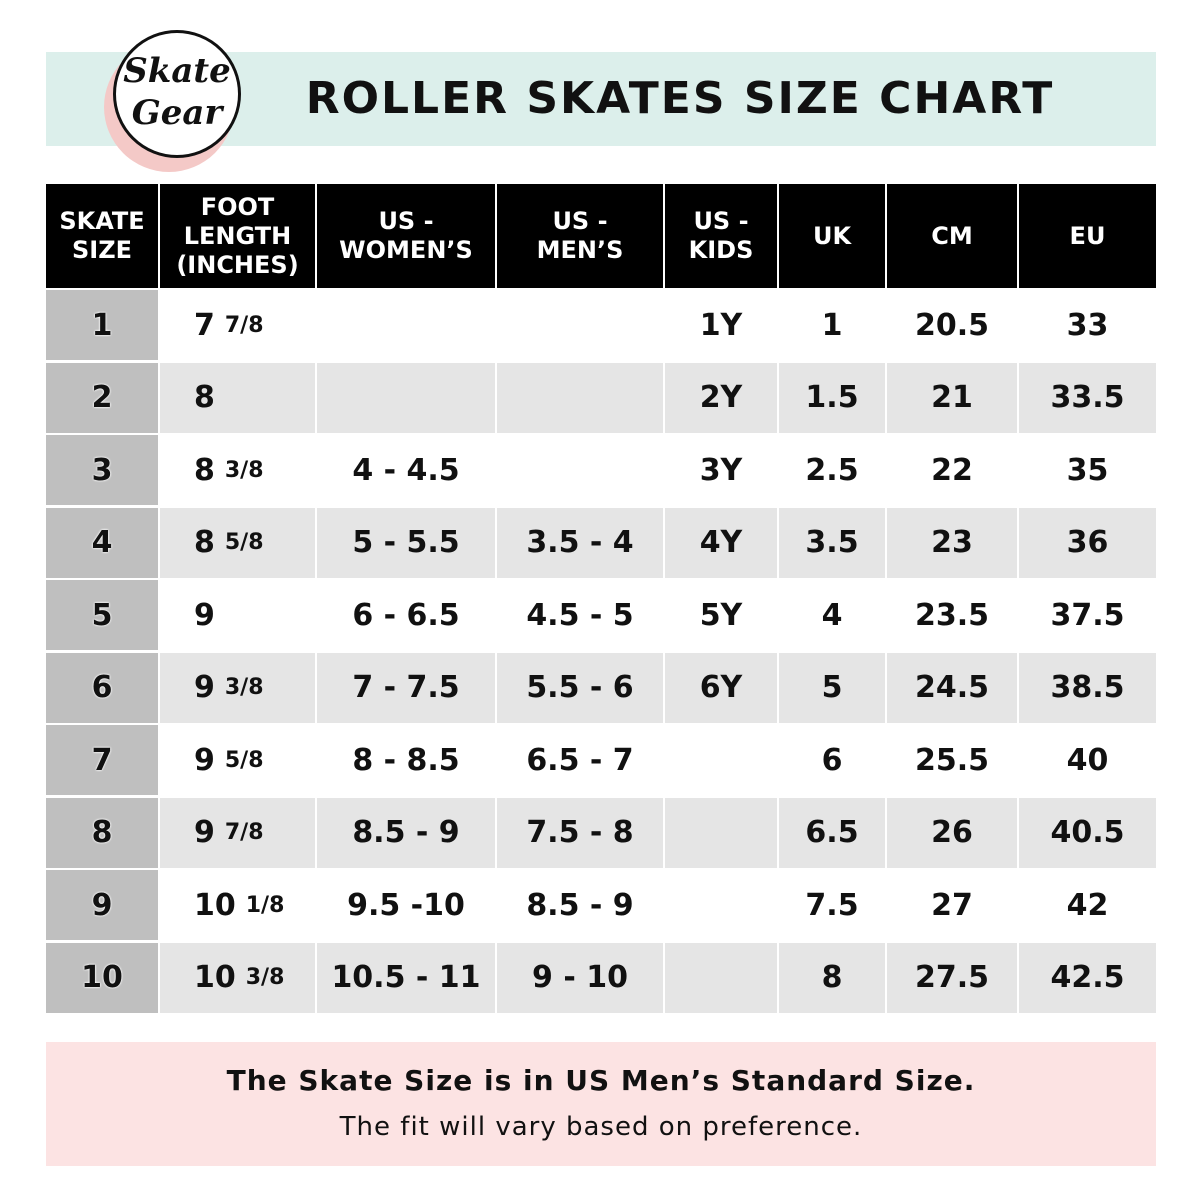 This screenshot has height=1200, width=1200. I want to click on table-cell-uk: 3.5, so click(832, 542).